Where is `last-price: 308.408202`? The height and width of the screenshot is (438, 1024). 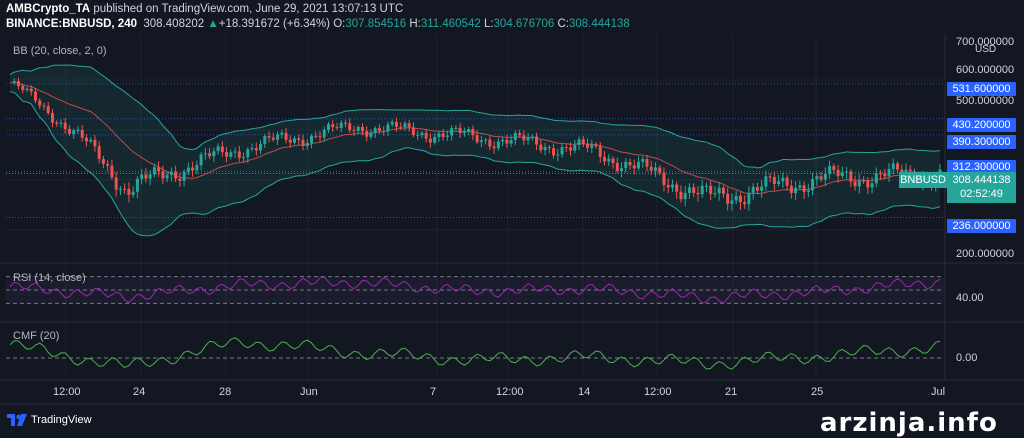 last-price: 308.408202 is located at coordinates (174, 24).